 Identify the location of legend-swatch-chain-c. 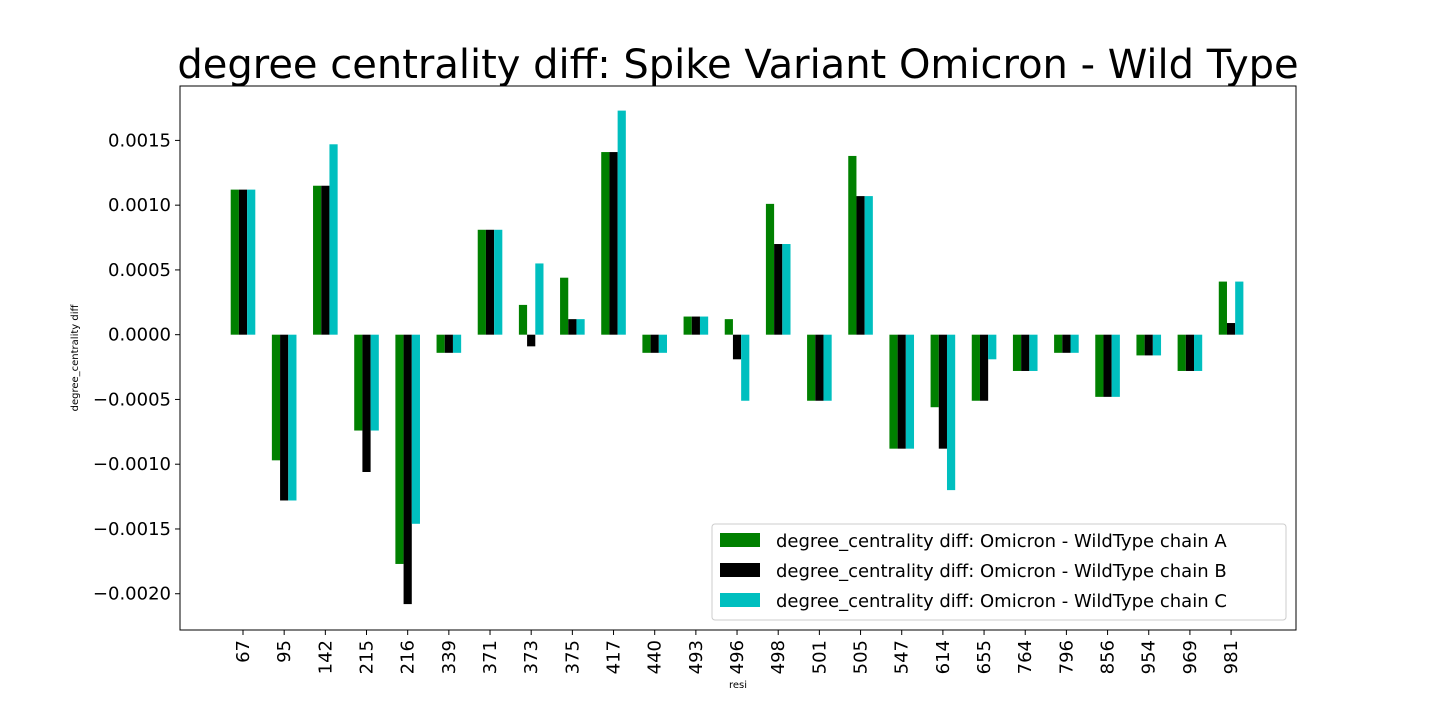
(740, 600).